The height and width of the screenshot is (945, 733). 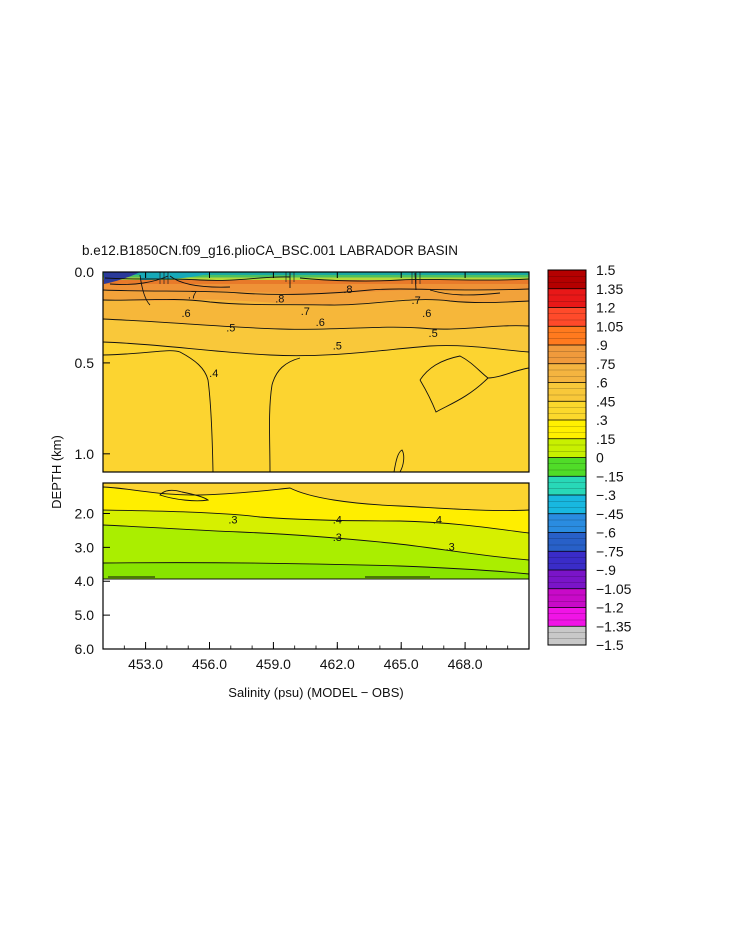 I want to click on x-axis-label: Salinity (psu) (MODEL − OBS), so click(x=315, y=692).